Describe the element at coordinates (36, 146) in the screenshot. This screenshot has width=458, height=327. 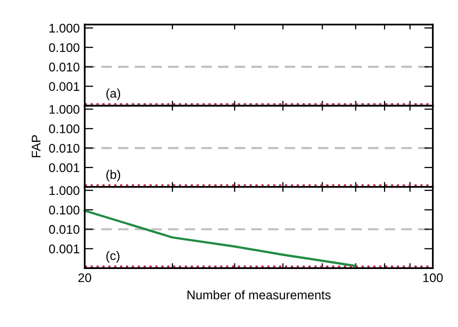
I see `y-axis-title: FAP` at that location.